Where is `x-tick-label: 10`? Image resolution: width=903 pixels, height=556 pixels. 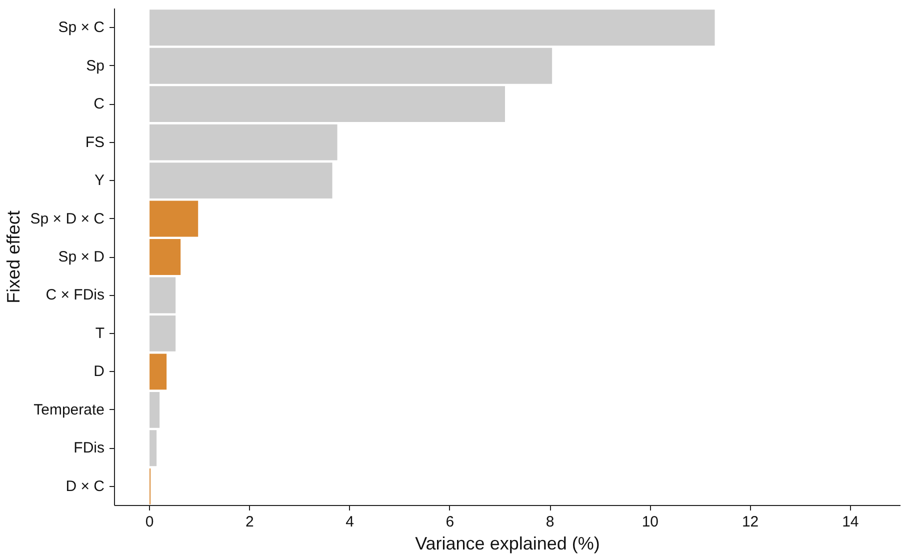
x-tick-label: 10 is located at coordinates (650, 522).